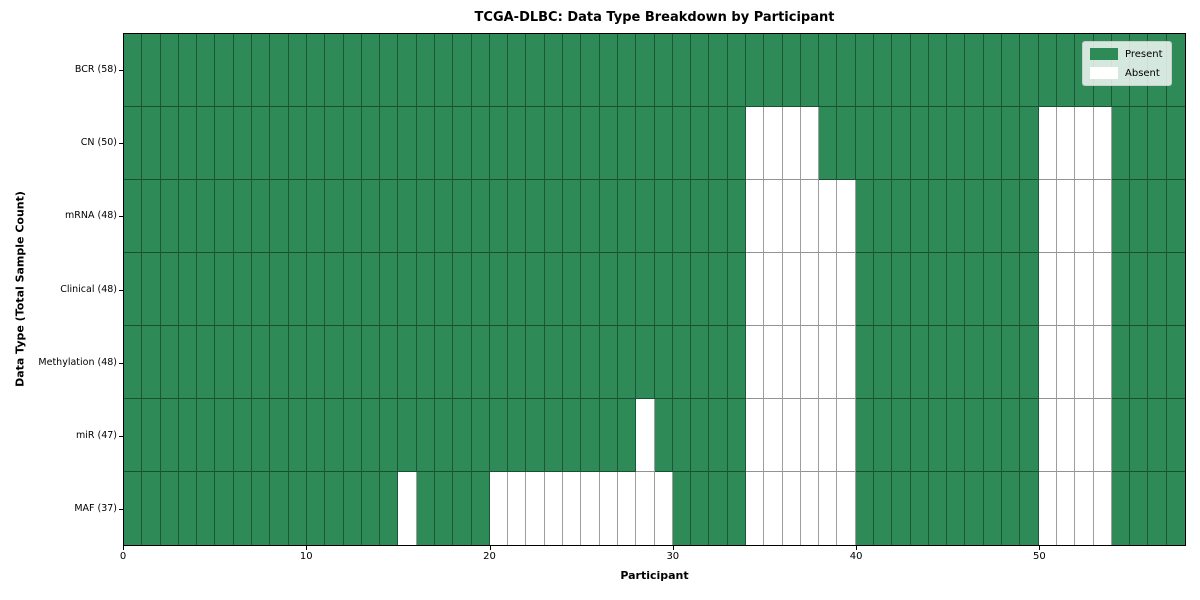 The image size is (1200, 600). I want to click on present-swatch-icon, so click(1104, 54).